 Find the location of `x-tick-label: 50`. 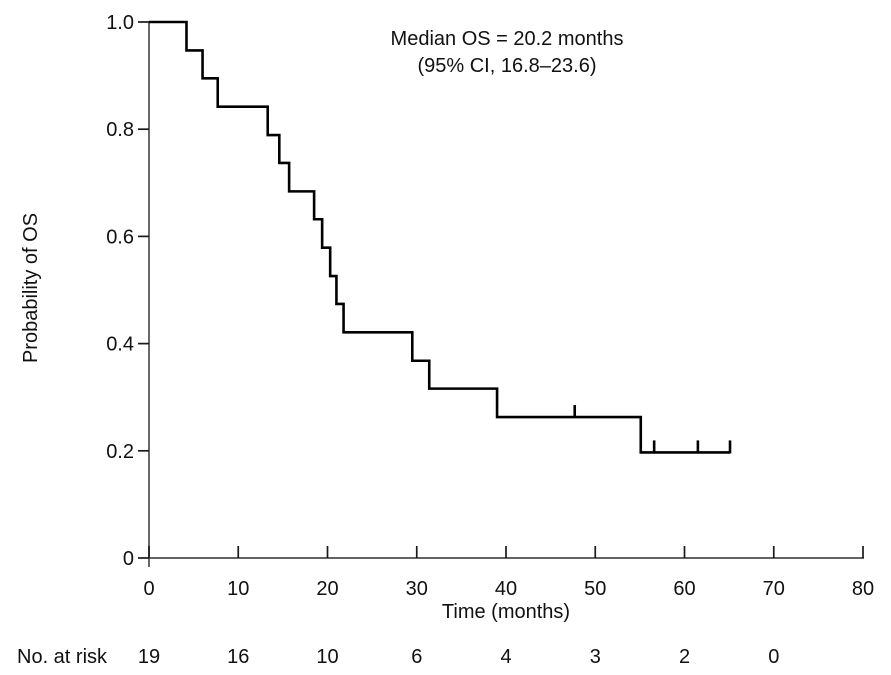

x-tick-label: 50 is located at coordinates (595, 589).